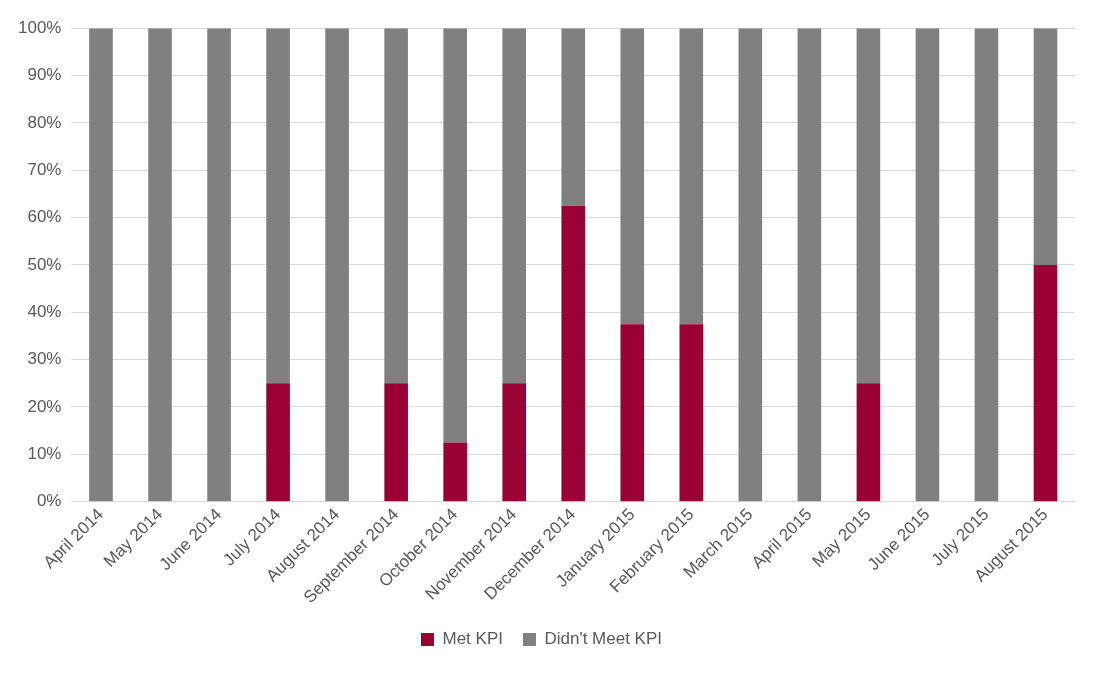  I want to click on y-tick-label: 70%, so click(44, 169).